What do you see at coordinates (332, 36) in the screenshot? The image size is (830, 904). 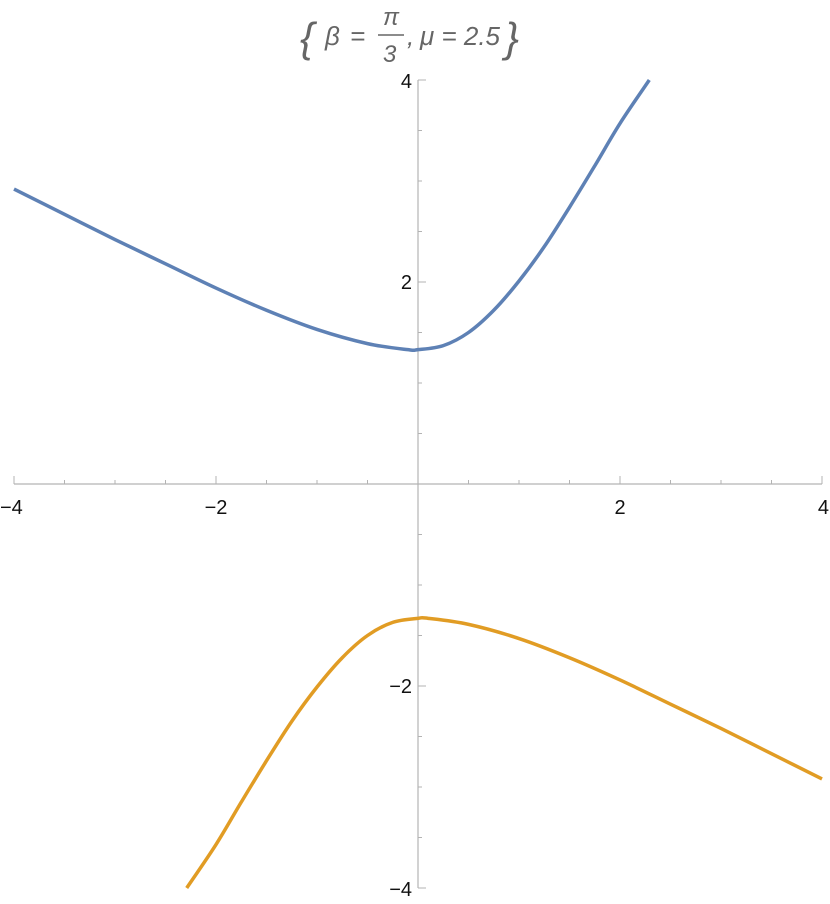 I see `title-beta-symbol: β` at bounding box center [332, 36].